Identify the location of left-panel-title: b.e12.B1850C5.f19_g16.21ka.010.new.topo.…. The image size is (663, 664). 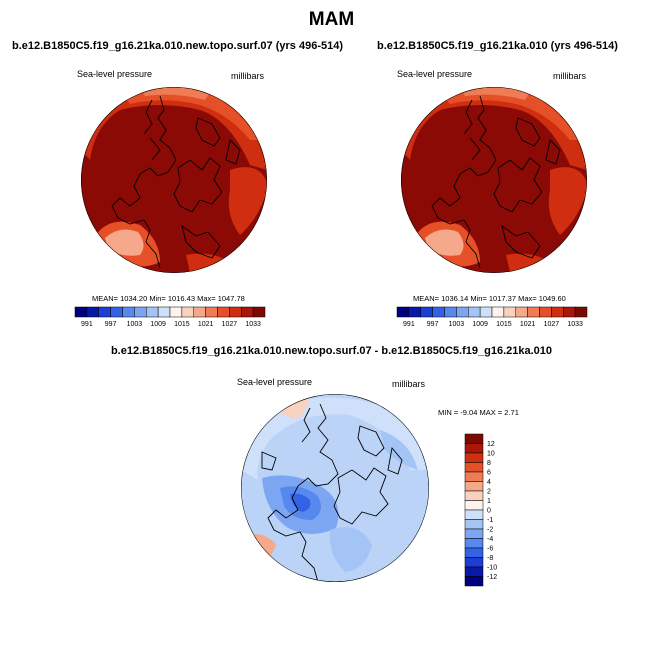
(177, 46).